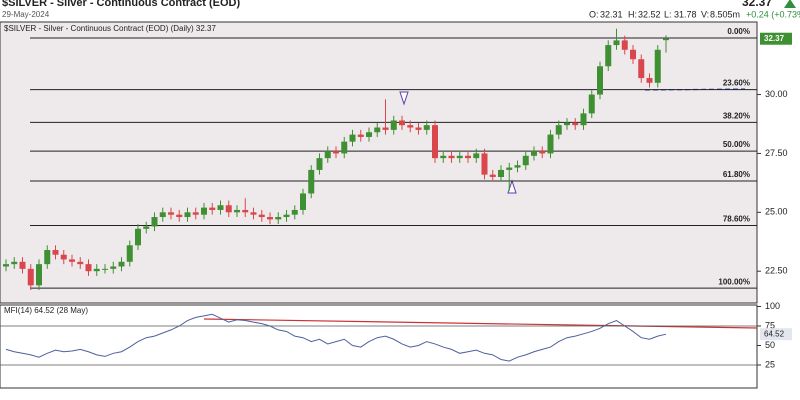 The height and width of the screenshot is (400, 800). What do you see at coordinates (757, 4) in the screenshot?
I see `header-last: 32.37` at bounding box center [757, 4].